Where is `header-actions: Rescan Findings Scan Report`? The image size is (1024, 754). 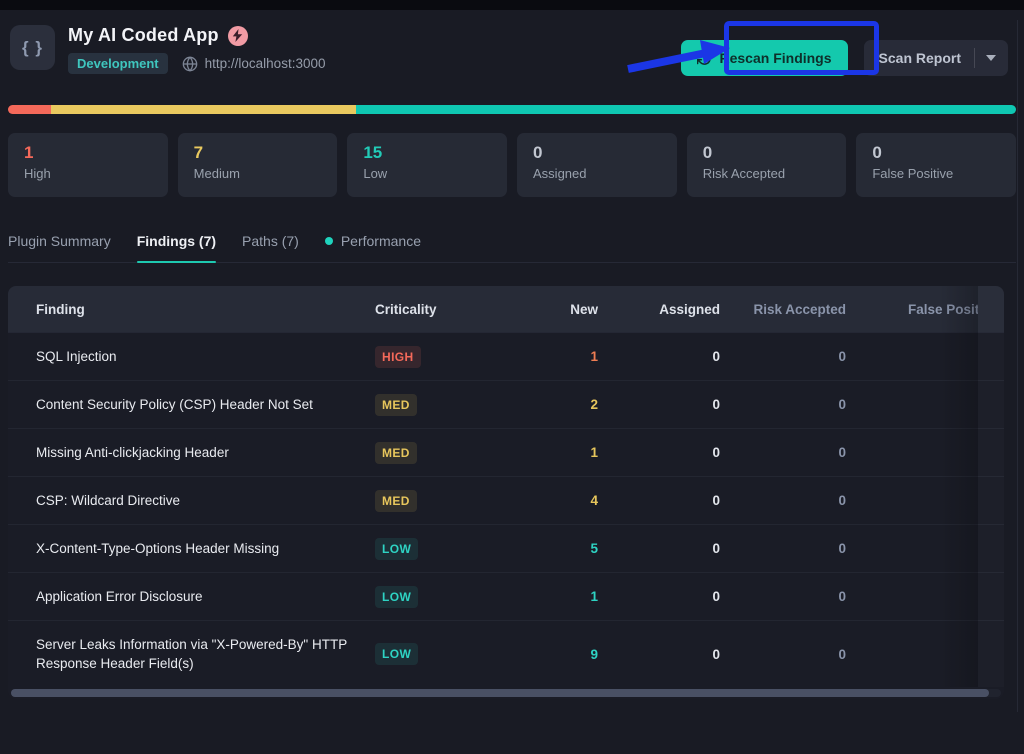 header-actions: Rescan Findings Scan Report is located at coordinates (844, 58).